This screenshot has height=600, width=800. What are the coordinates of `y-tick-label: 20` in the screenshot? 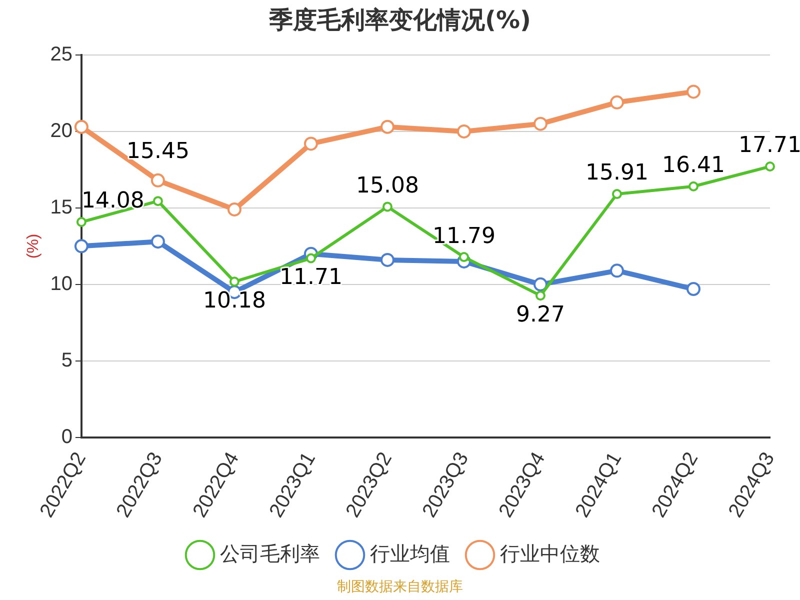 It's located at (61, 131).